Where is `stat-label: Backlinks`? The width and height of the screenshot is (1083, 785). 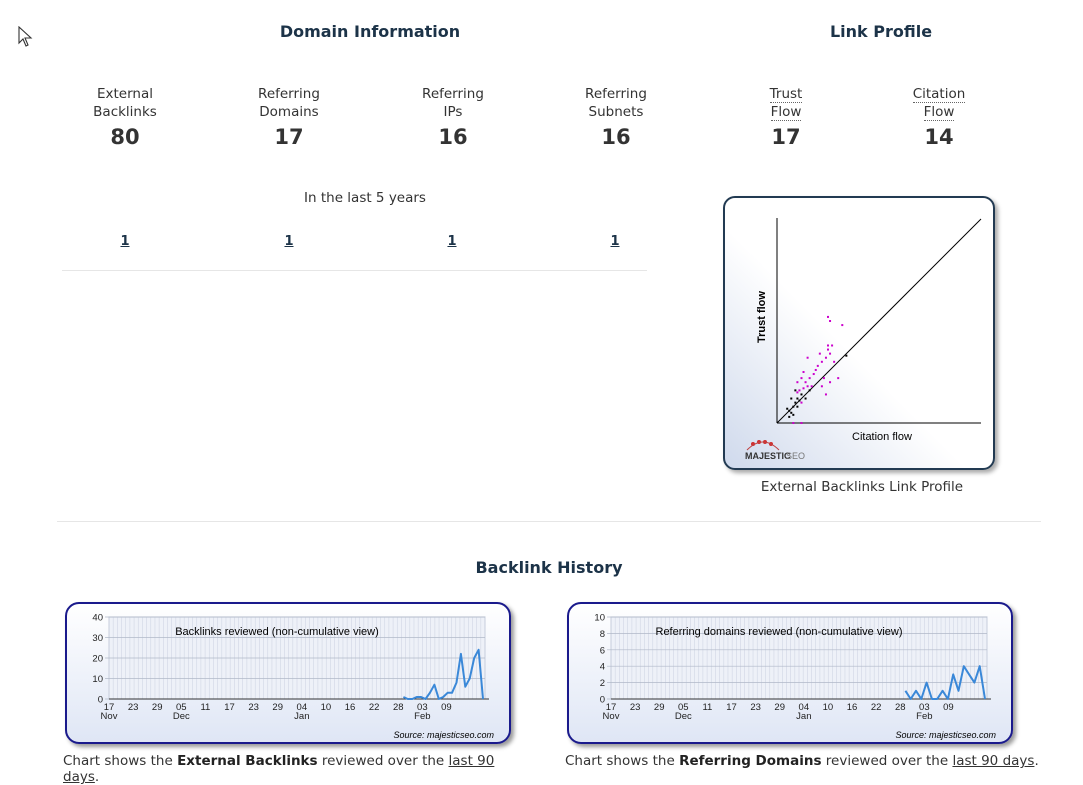
stat-label: Backlinks is located at coordinates (125, 112).